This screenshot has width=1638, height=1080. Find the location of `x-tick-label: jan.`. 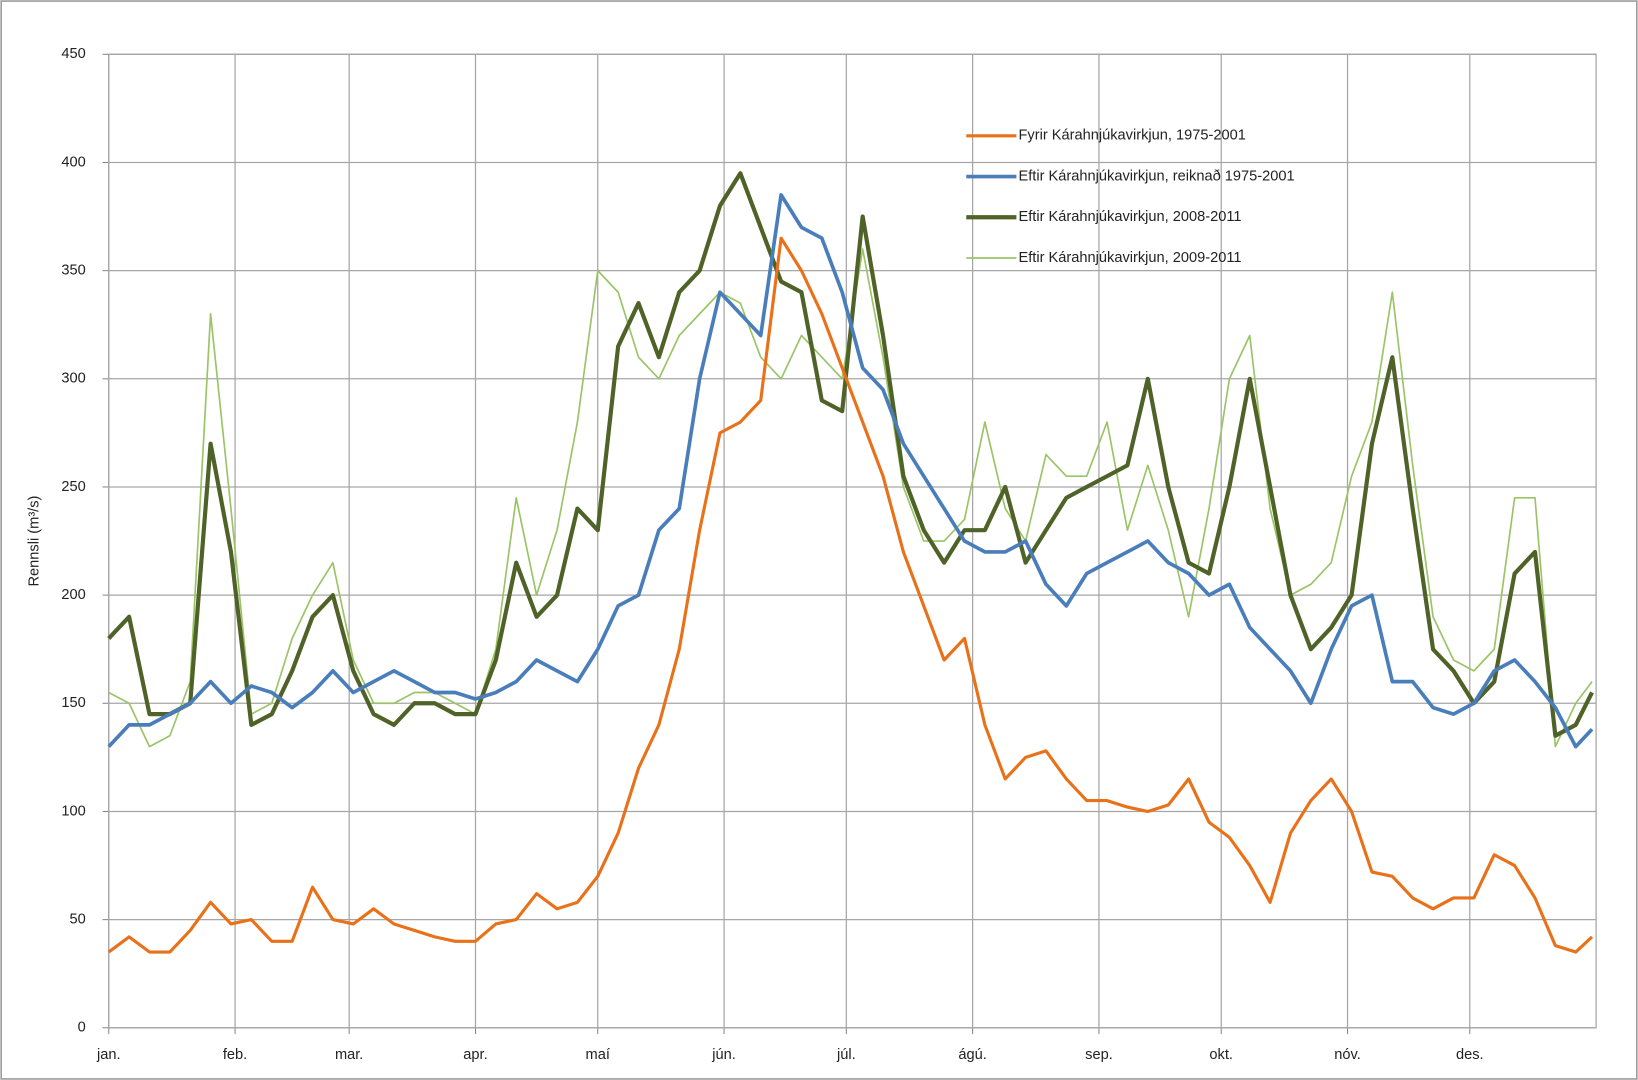

x-tick-label: jan. is located at coordinates (108, 1055).